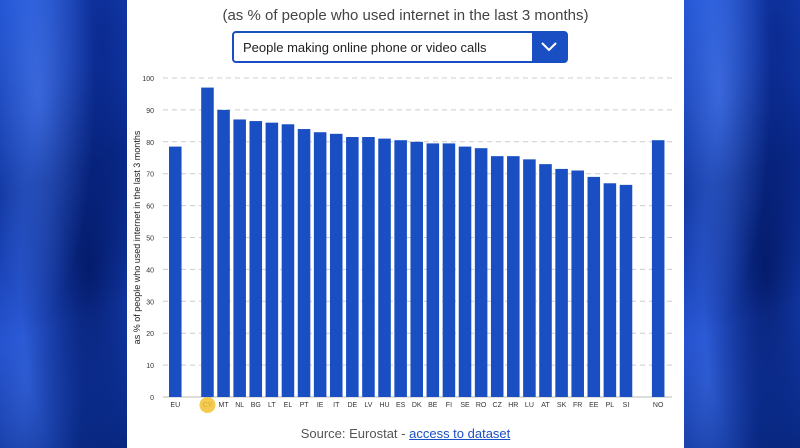  Describe the element at coordinates (152, 398) in the screenshot. I see `y-tick-label: 0` at that location.